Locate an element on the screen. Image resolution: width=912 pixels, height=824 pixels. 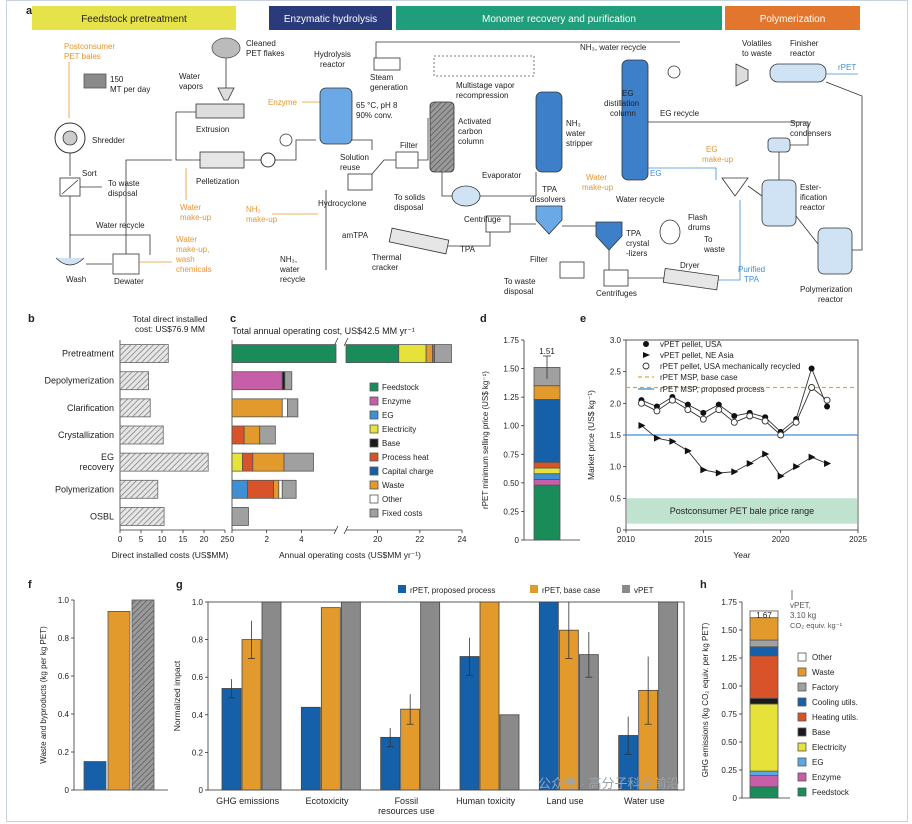
spray-label-2: condensers is located at coordinates (810, 133).